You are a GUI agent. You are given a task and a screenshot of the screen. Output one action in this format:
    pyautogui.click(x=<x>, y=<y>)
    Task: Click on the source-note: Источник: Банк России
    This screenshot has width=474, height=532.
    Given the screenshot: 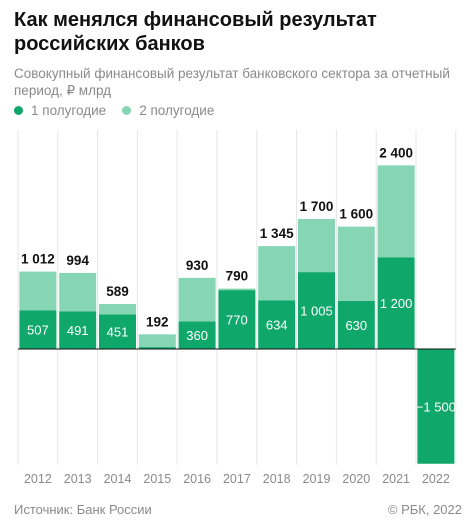 What is the action you would take?
    pyautogui.click(x=83, y=509)
    